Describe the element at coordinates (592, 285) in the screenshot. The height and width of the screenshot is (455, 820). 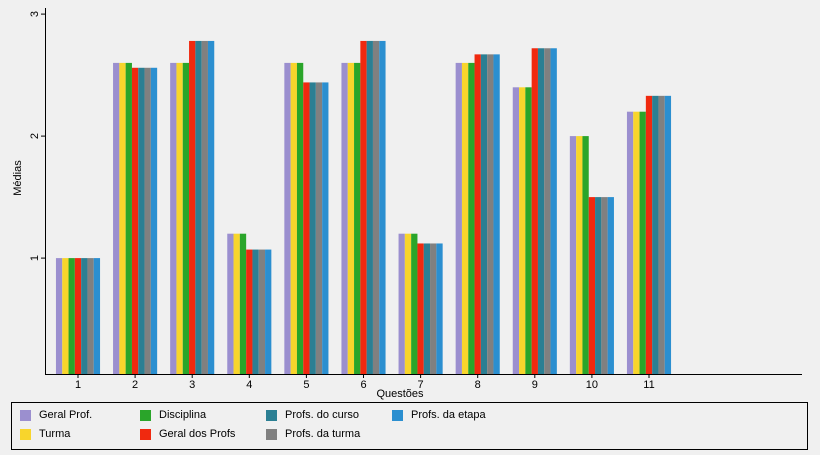
I see `bar-q10-s4` at that location.